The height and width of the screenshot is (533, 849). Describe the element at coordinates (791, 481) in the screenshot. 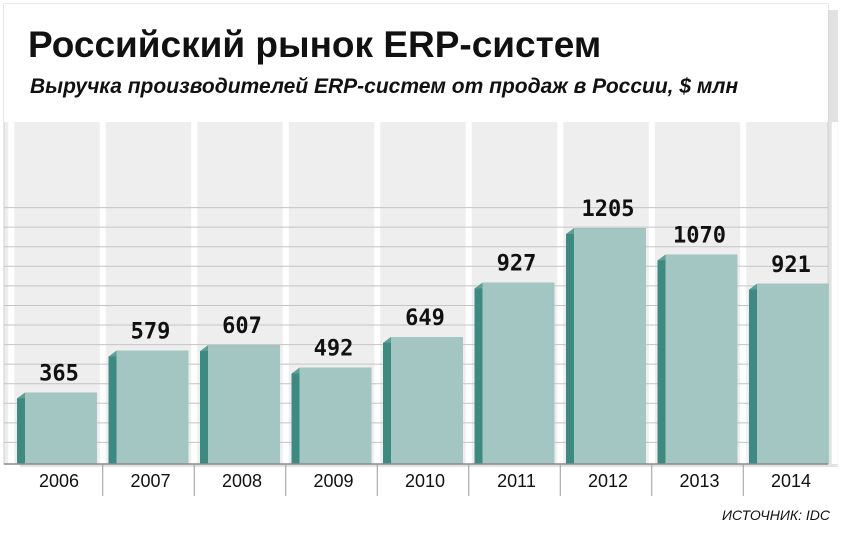

I see `x-tick-label: 2014` at that location.